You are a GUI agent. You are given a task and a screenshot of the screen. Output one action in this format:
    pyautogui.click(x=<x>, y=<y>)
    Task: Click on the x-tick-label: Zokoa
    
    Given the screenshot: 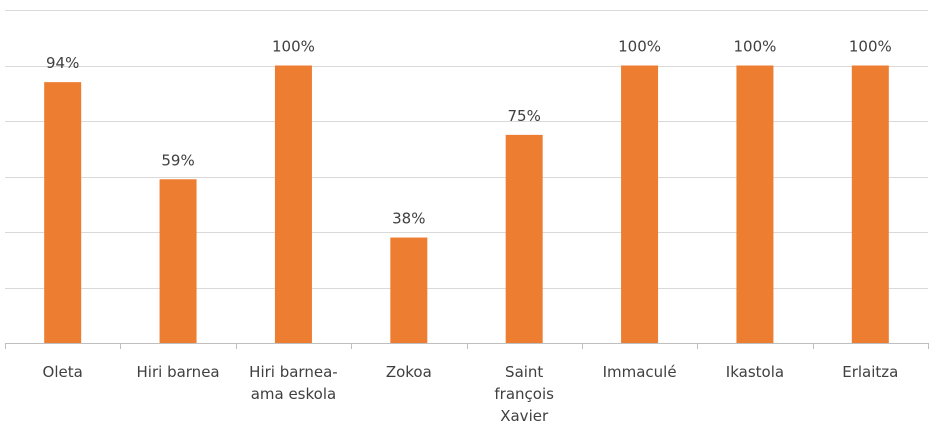 What is the action you would take?
    pyautogui.click(x=409, y=372)
    